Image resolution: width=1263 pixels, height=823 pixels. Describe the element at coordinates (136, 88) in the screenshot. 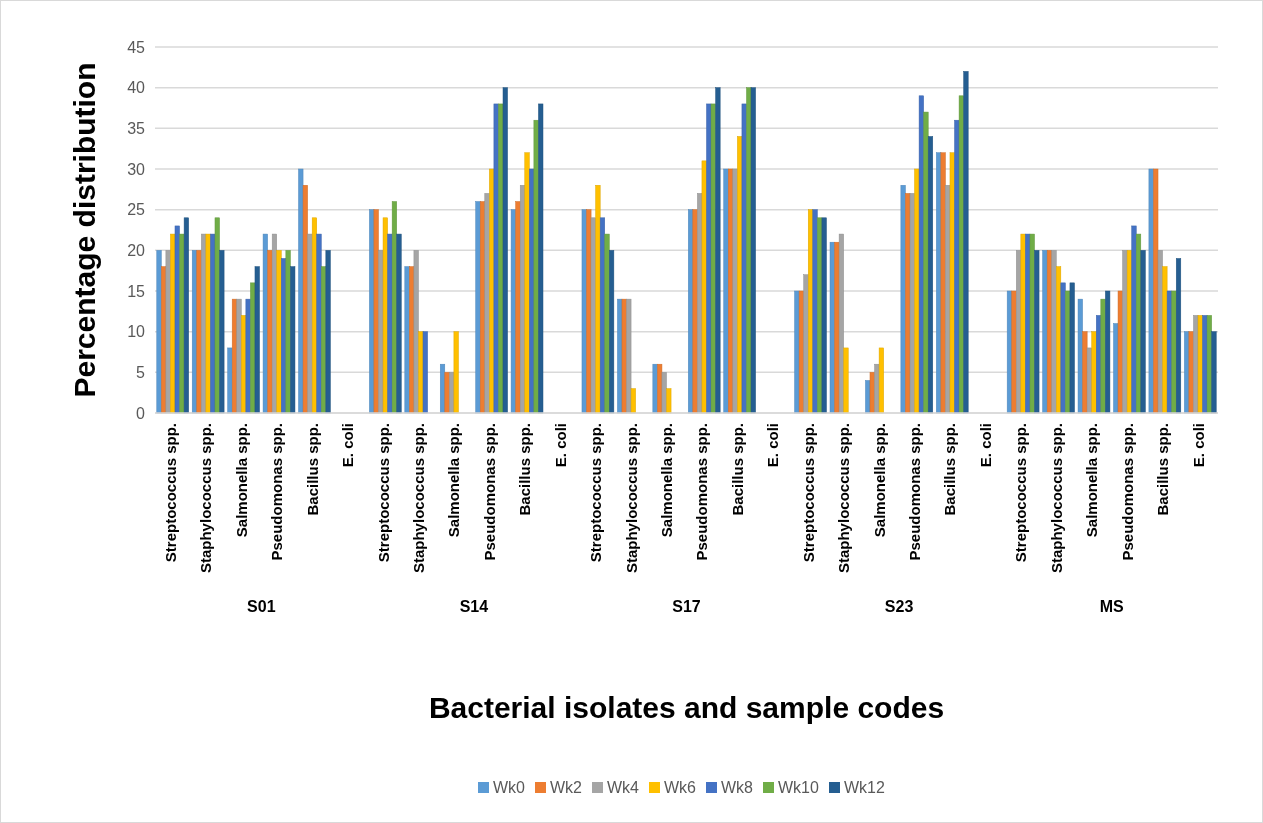

I see `y-tick-label: 40` at that location.